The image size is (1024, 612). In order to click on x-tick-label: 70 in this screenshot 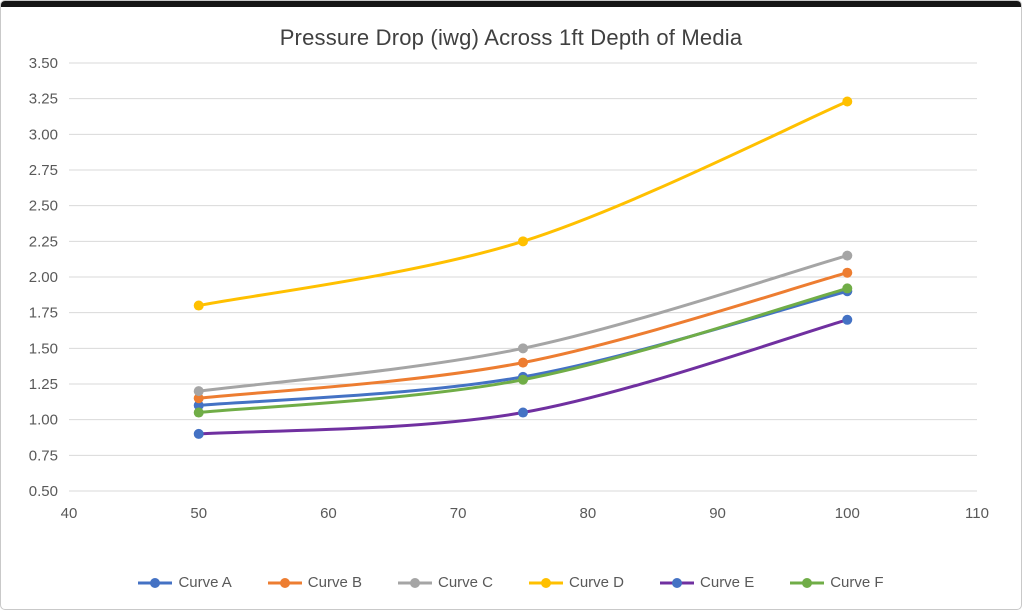, I will do `click(458, 513)`.